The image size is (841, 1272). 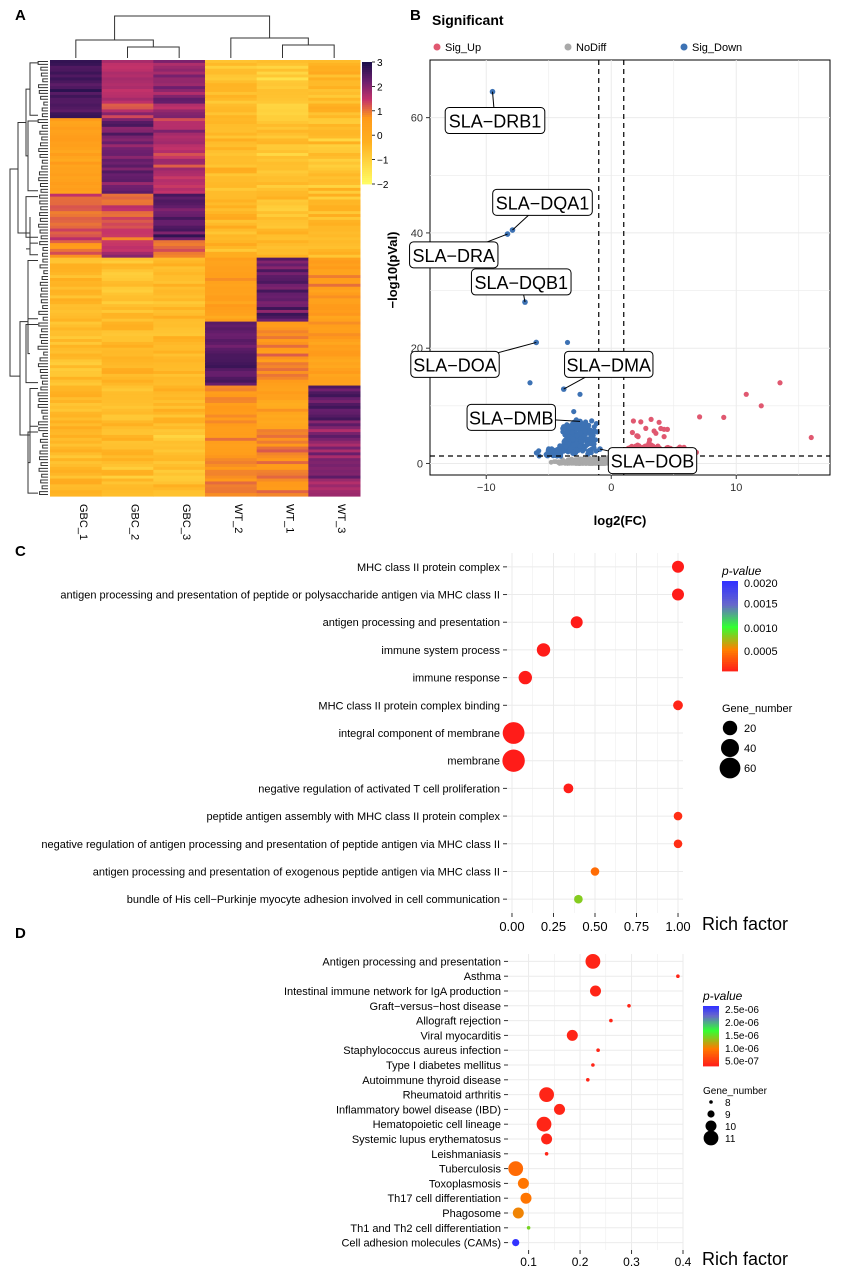 I want to click on gene-label: SLA−DOB, so click(x=653, y=462).